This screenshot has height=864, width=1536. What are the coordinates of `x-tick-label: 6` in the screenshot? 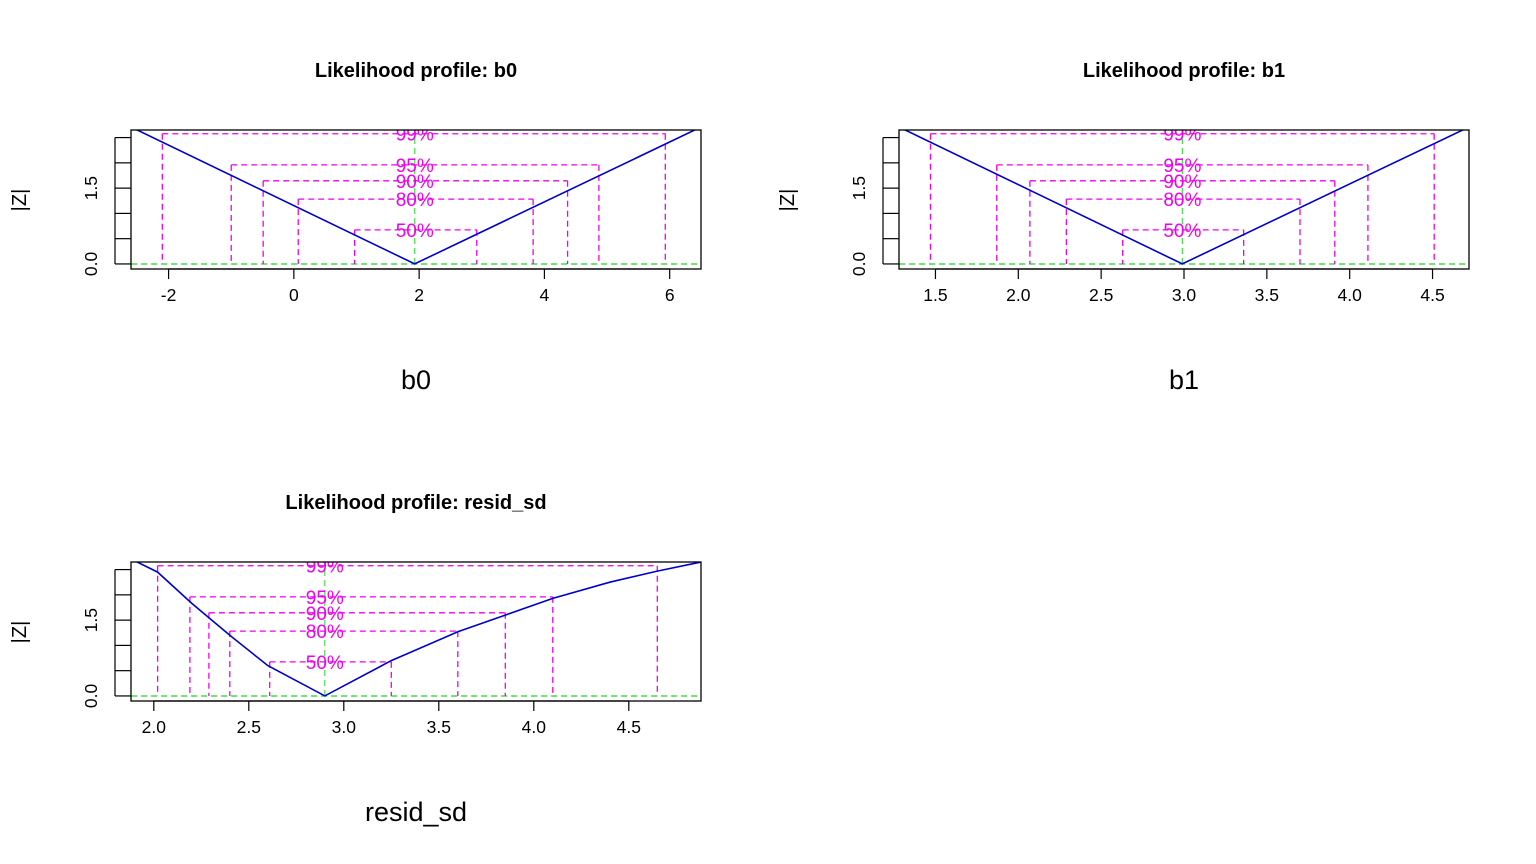 It's located at (670, 295).